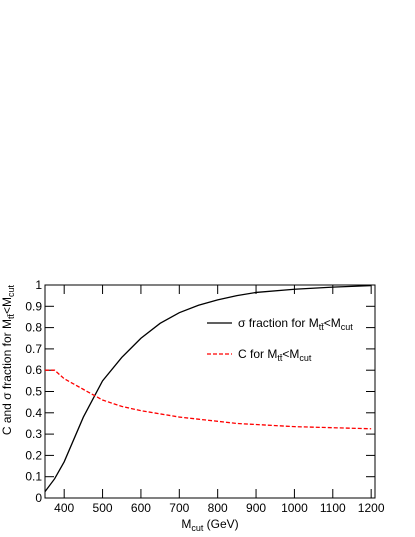 This screenshot has width=415, height=537. Describe the element at coordinates (333, 508) in the screenshot. I see `x-tick-label: 1100` at that location.